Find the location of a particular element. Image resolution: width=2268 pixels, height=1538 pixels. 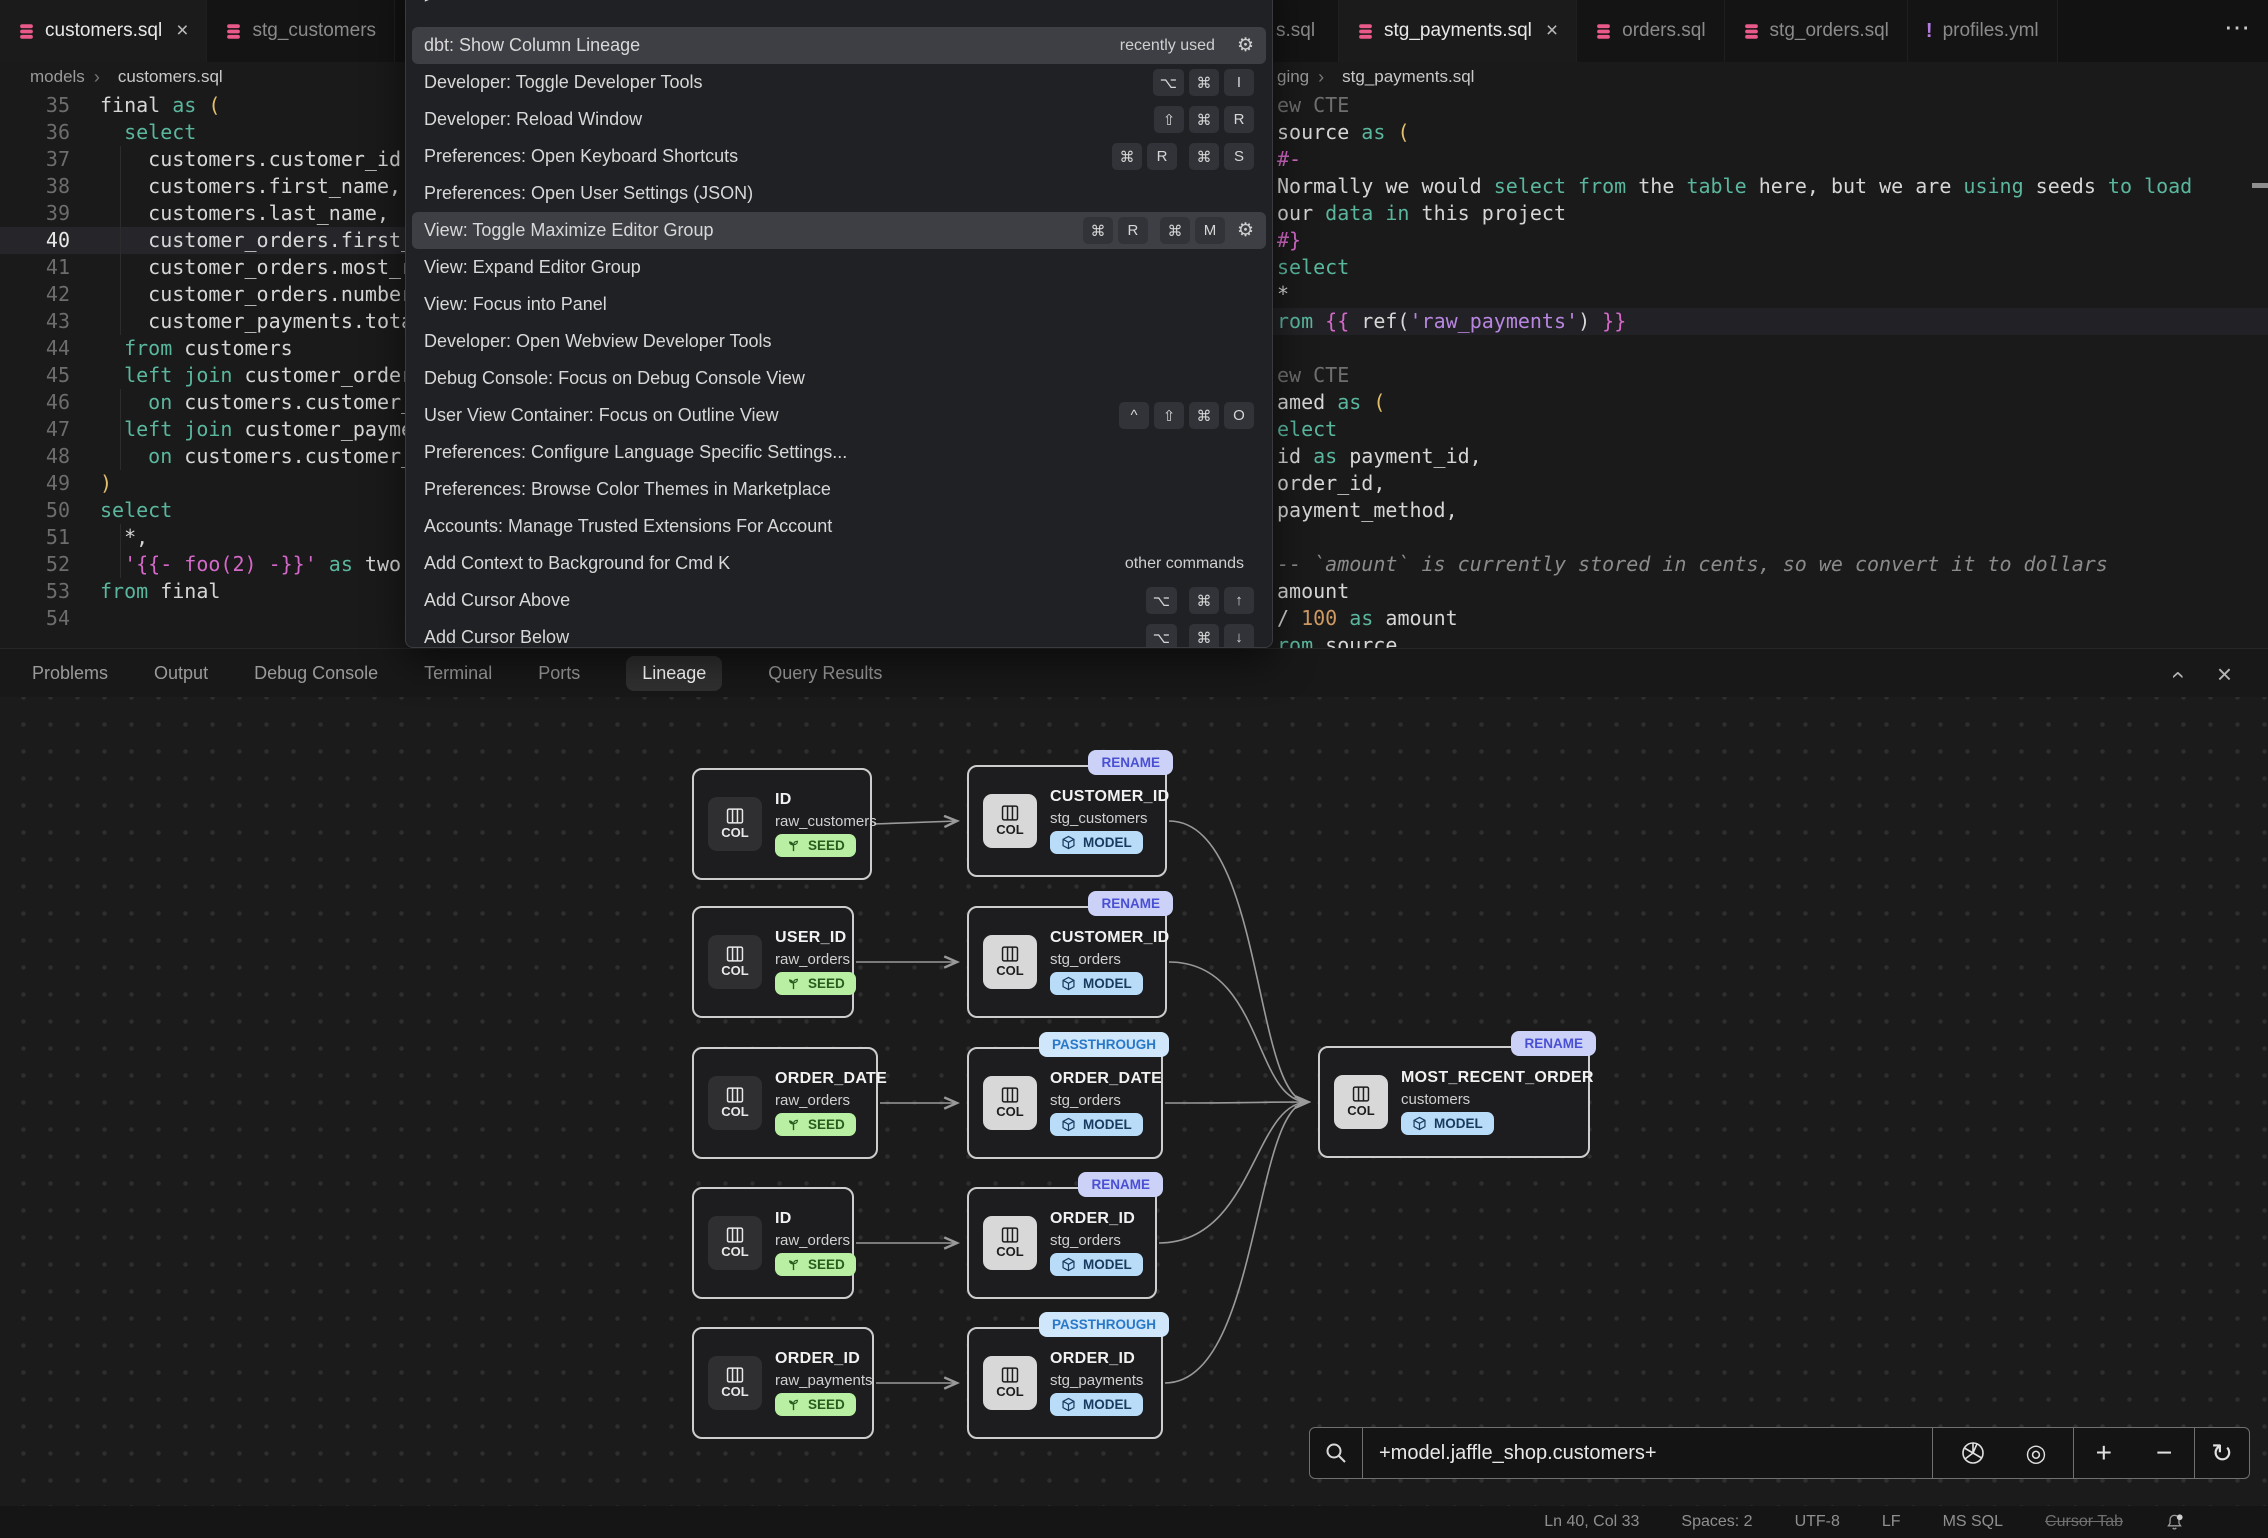

lineage-node-customer_id-stg_orders: RENAME COL CUSTOMER_ID stg_orders MODEL is located at coordinates (1070, 954).